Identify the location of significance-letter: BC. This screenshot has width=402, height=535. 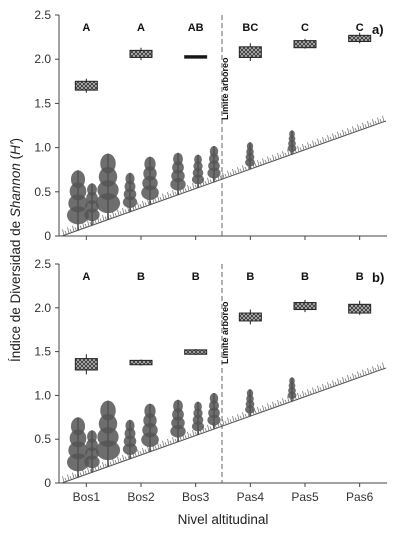
(250, 28).